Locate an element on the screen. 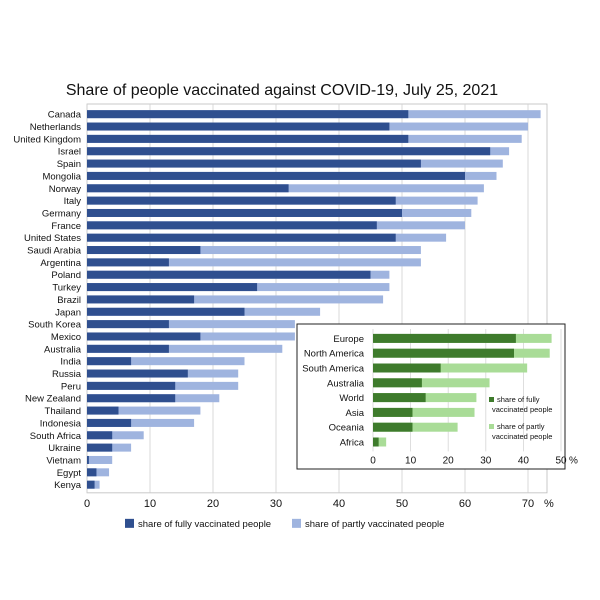 This screenshot has height=600, width=600. continent-label: Asia is located at coordinates (355, 413).